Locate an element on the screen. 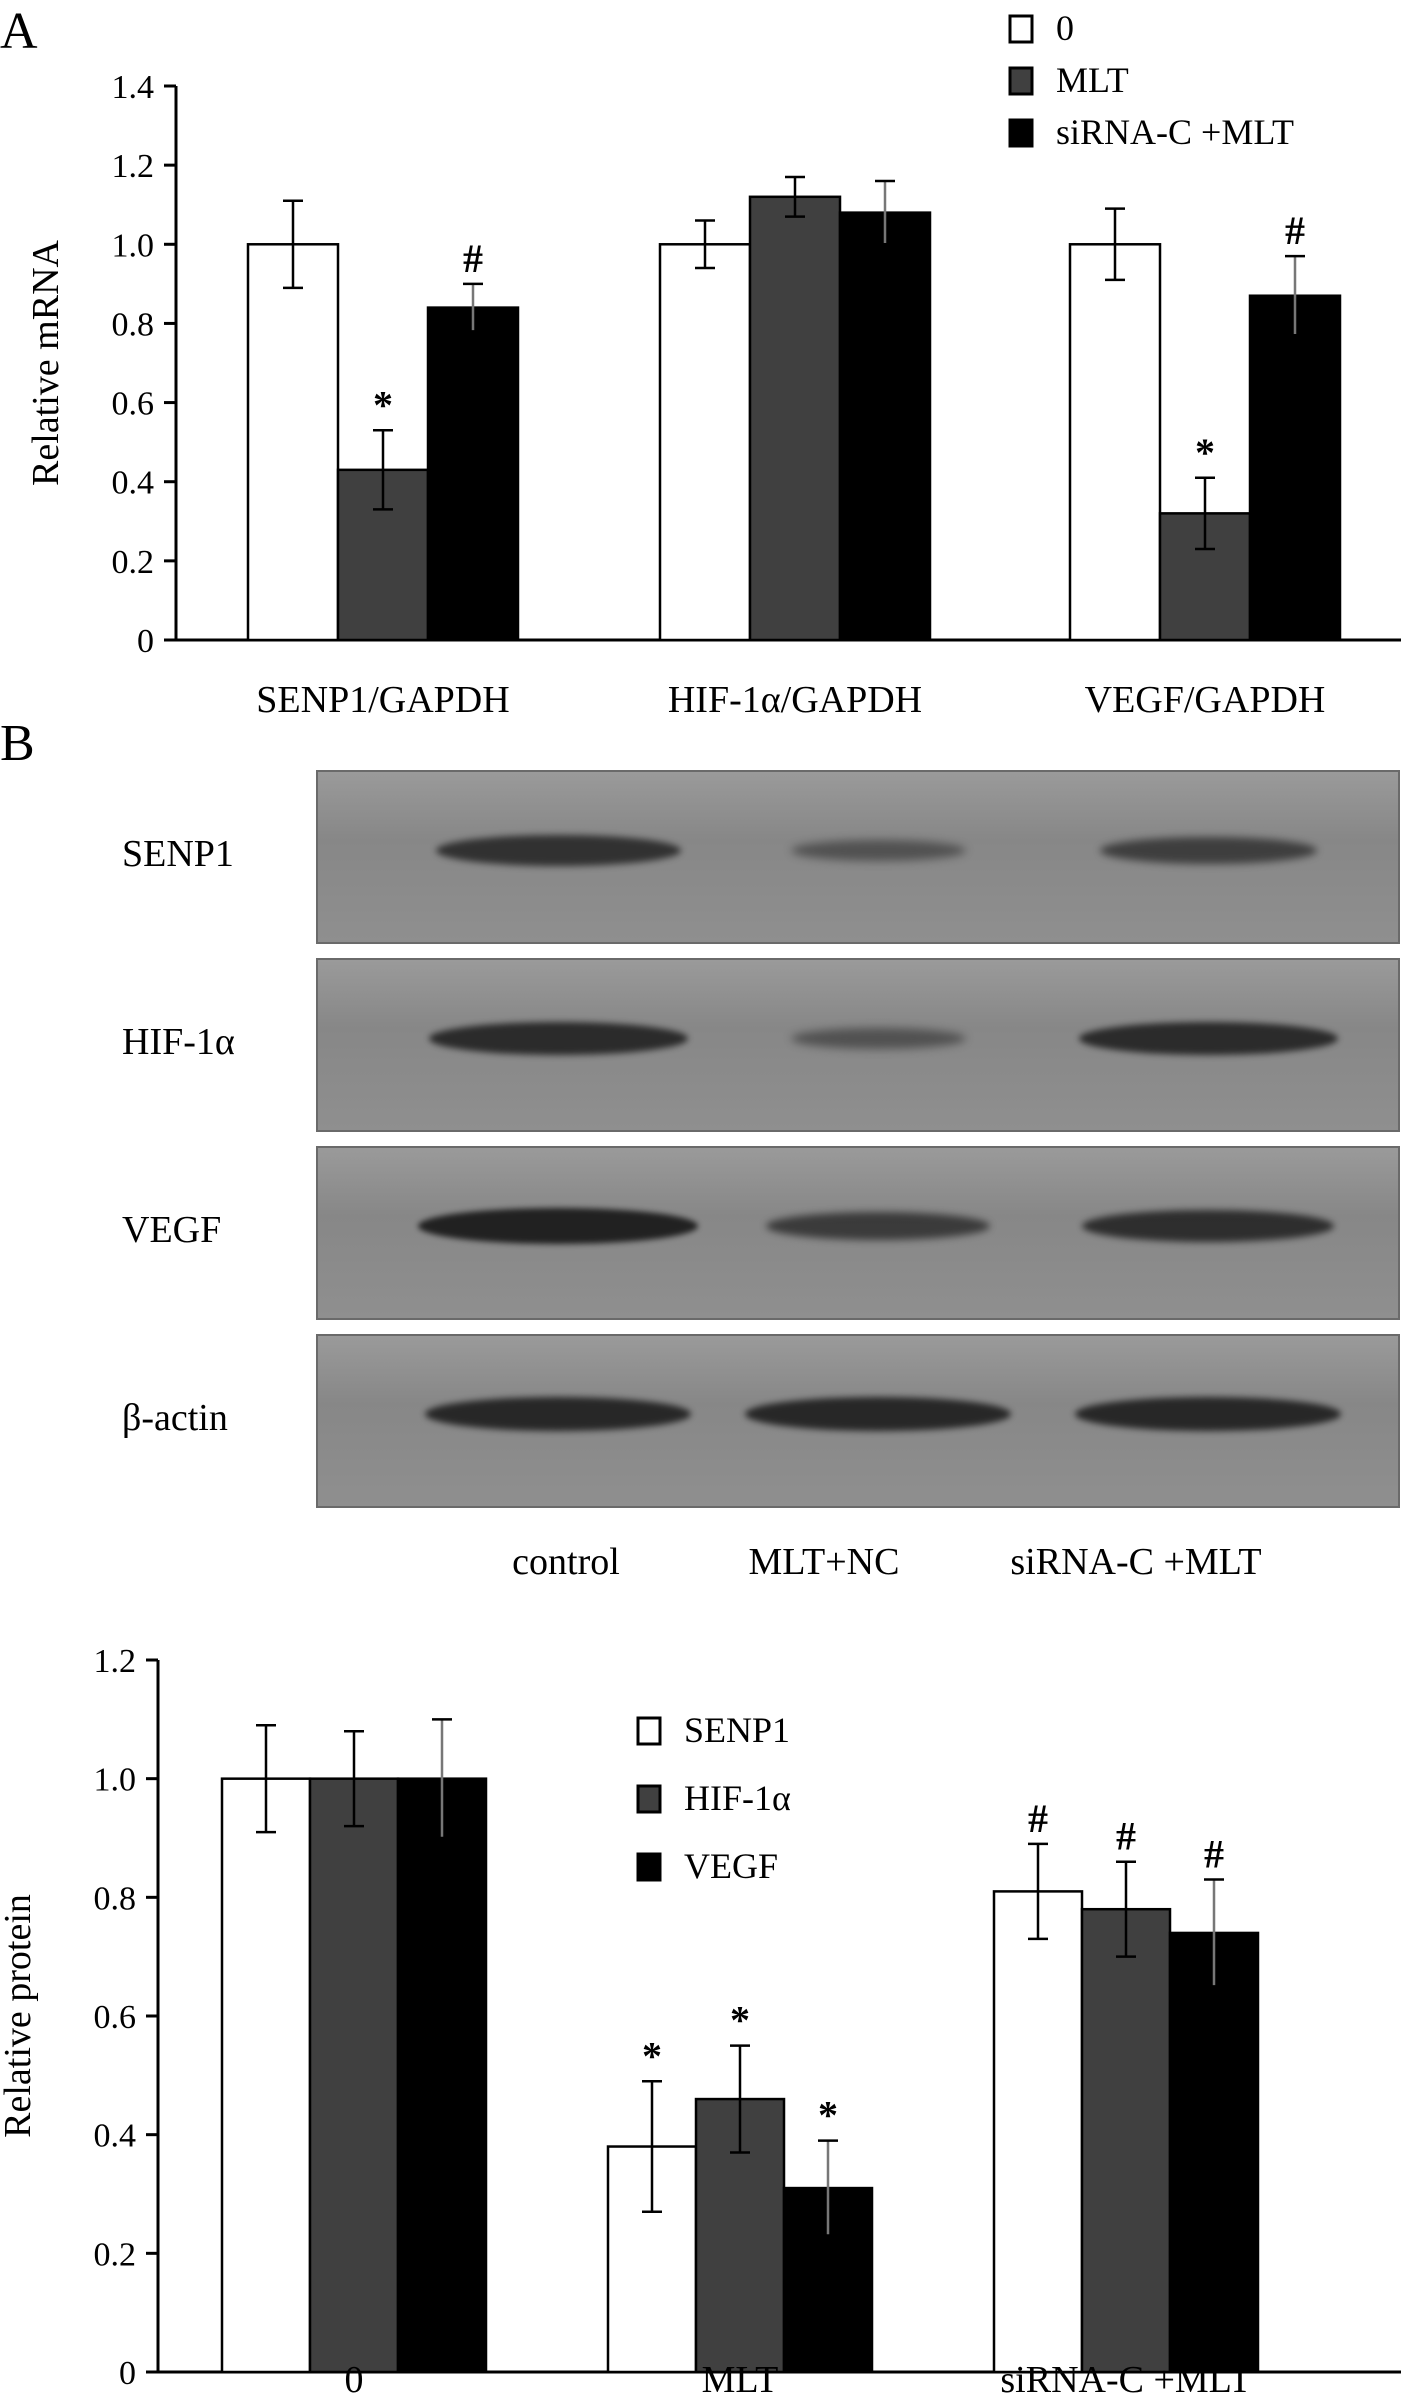  legend-label: SENP1 is located at coordinates (737, 1730).